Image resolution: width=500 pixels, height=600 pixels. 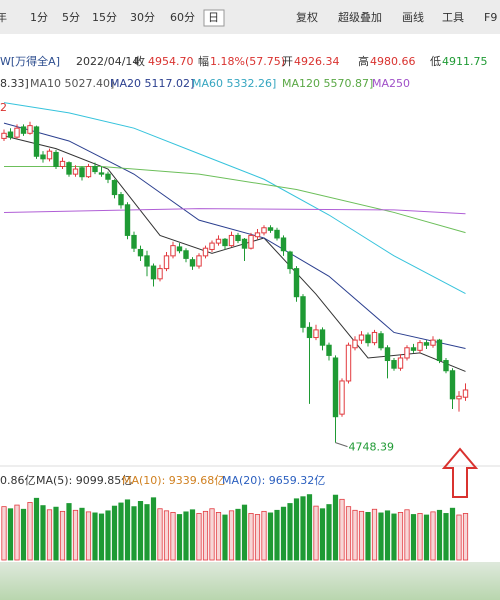 I want to click on tool-button: 工具, so click(x=453, y=17).